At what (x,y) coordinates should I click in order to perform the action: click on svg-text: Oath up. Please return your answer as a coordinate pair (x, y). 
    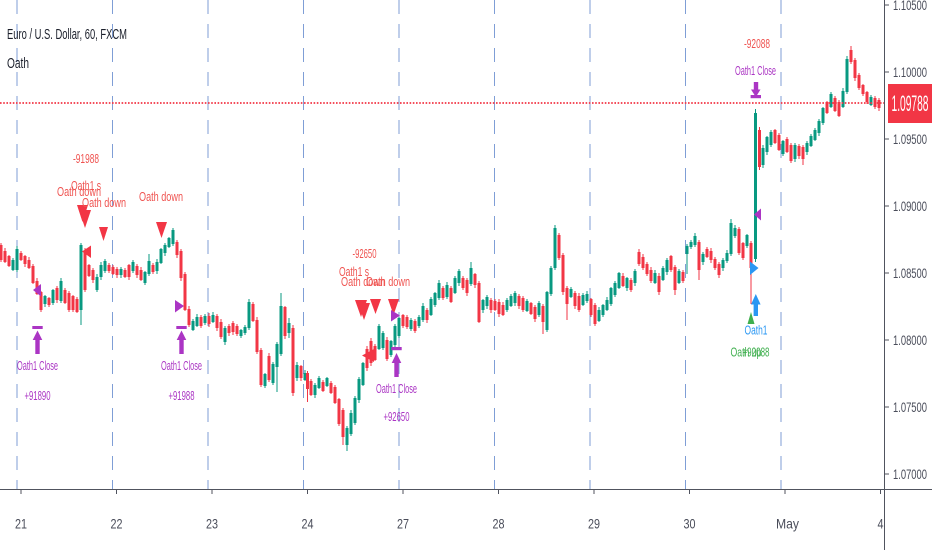
    Looking at the image, I should click on (746, 352).